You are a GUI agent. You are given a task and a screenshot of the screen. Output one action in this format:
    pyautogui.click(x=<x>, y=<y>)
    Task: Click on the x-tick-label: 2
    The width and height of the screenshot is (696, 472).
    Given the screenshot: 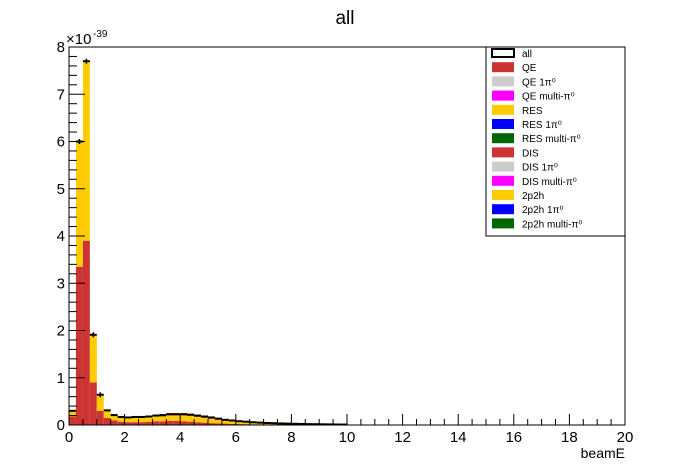 What is the action you would take?
    pyautogui.click(x=124, y=437)
    